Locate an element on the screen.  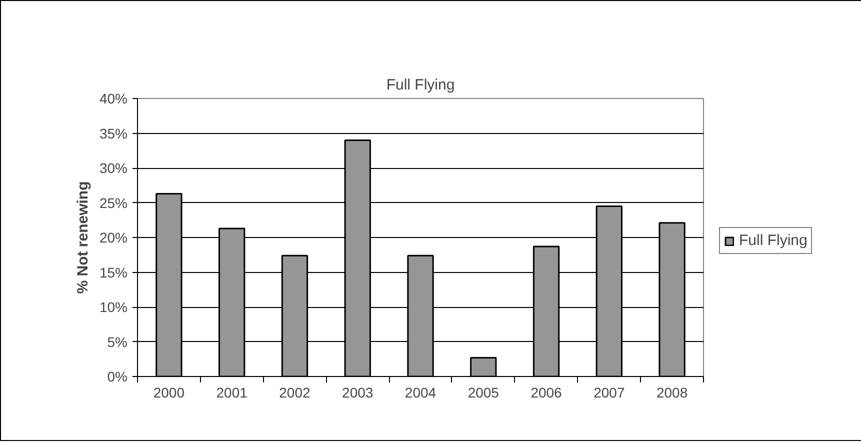
x-tick-label: 2006 is located at coordinates (546, 392).